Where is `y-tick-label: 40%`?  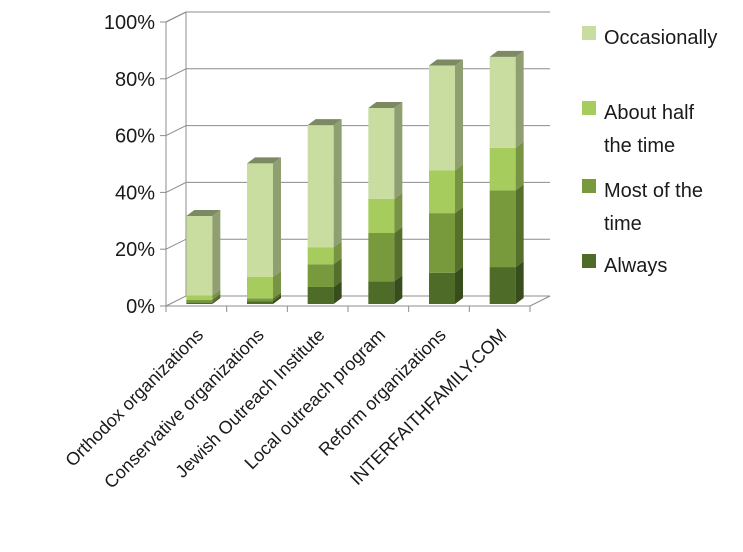
y-tick-label: 40% is located at coordinates (135, 193).